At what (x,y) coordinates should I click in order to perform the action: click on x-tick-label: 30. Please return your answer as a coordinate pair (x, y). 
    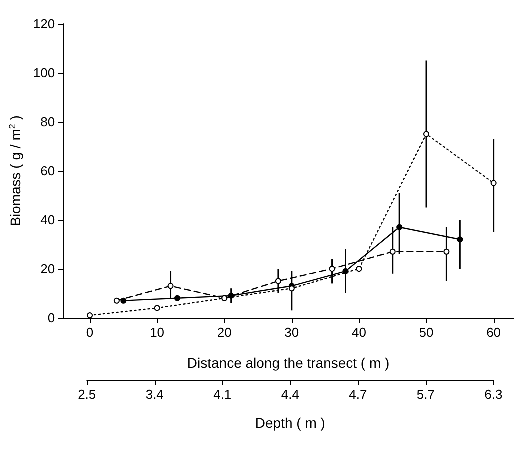
    Looking at the image, I should click on (292, 332).